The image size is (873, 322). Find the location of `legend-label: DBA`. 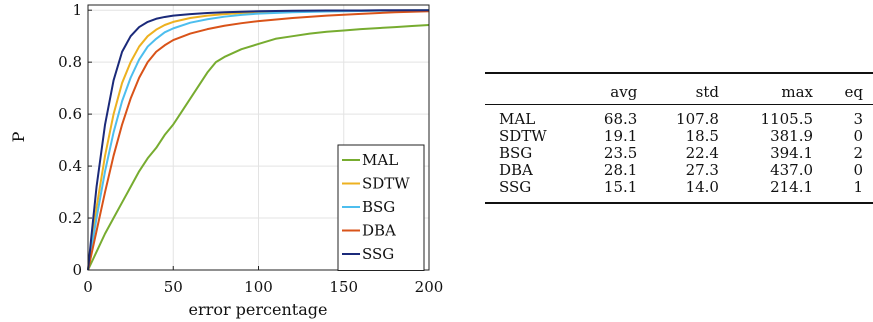

legend-label: DBA is located at coordinates (379, 231).